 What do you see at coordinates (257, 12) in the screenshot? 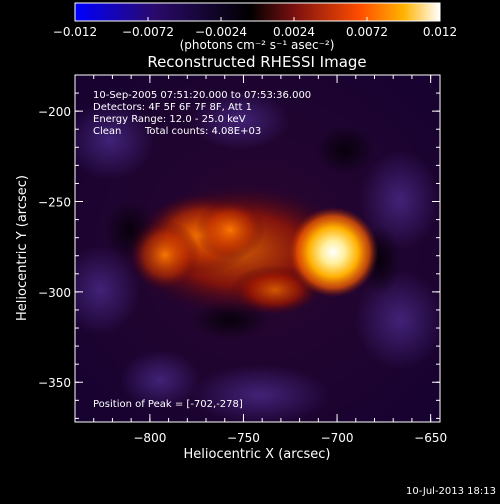
I see `colorbar` at bounding box center [257, 12].